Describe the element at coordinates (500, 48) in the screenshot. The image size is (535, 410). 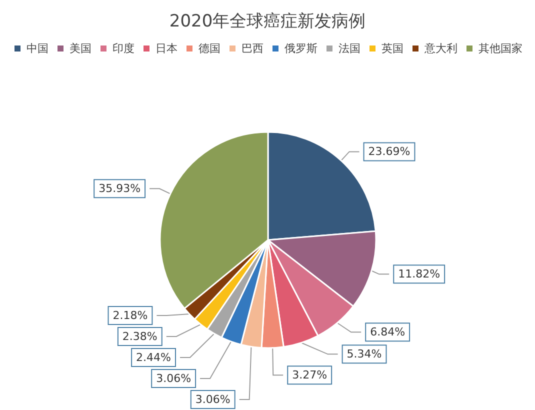
I see `legend-label: 其他国家` at that location.